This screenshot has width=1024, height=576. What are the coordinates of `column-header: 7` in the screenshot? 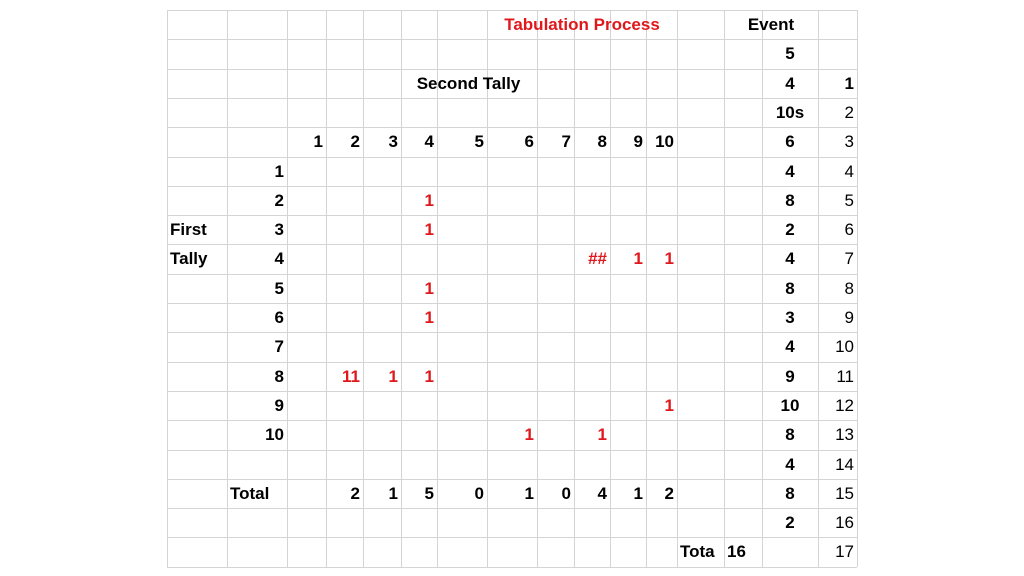 It's located at (566, 142).